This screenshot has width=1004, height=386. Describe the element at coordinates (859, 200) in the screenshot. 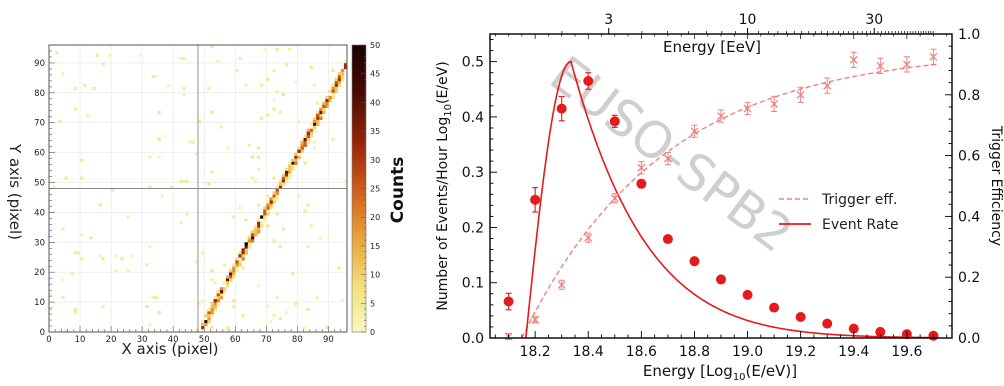

I see `legend-label-trigger-eff: Trigger eff.` at that location.